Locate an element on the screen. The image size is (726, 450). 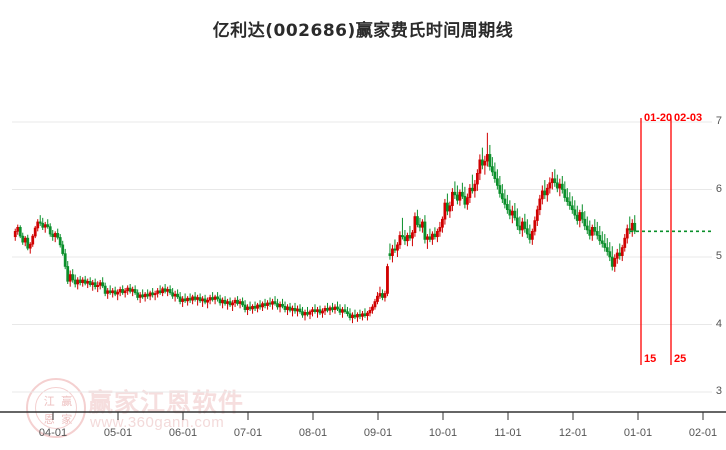
x-axis-label: 08-01 is located at coordinates (313, 433).